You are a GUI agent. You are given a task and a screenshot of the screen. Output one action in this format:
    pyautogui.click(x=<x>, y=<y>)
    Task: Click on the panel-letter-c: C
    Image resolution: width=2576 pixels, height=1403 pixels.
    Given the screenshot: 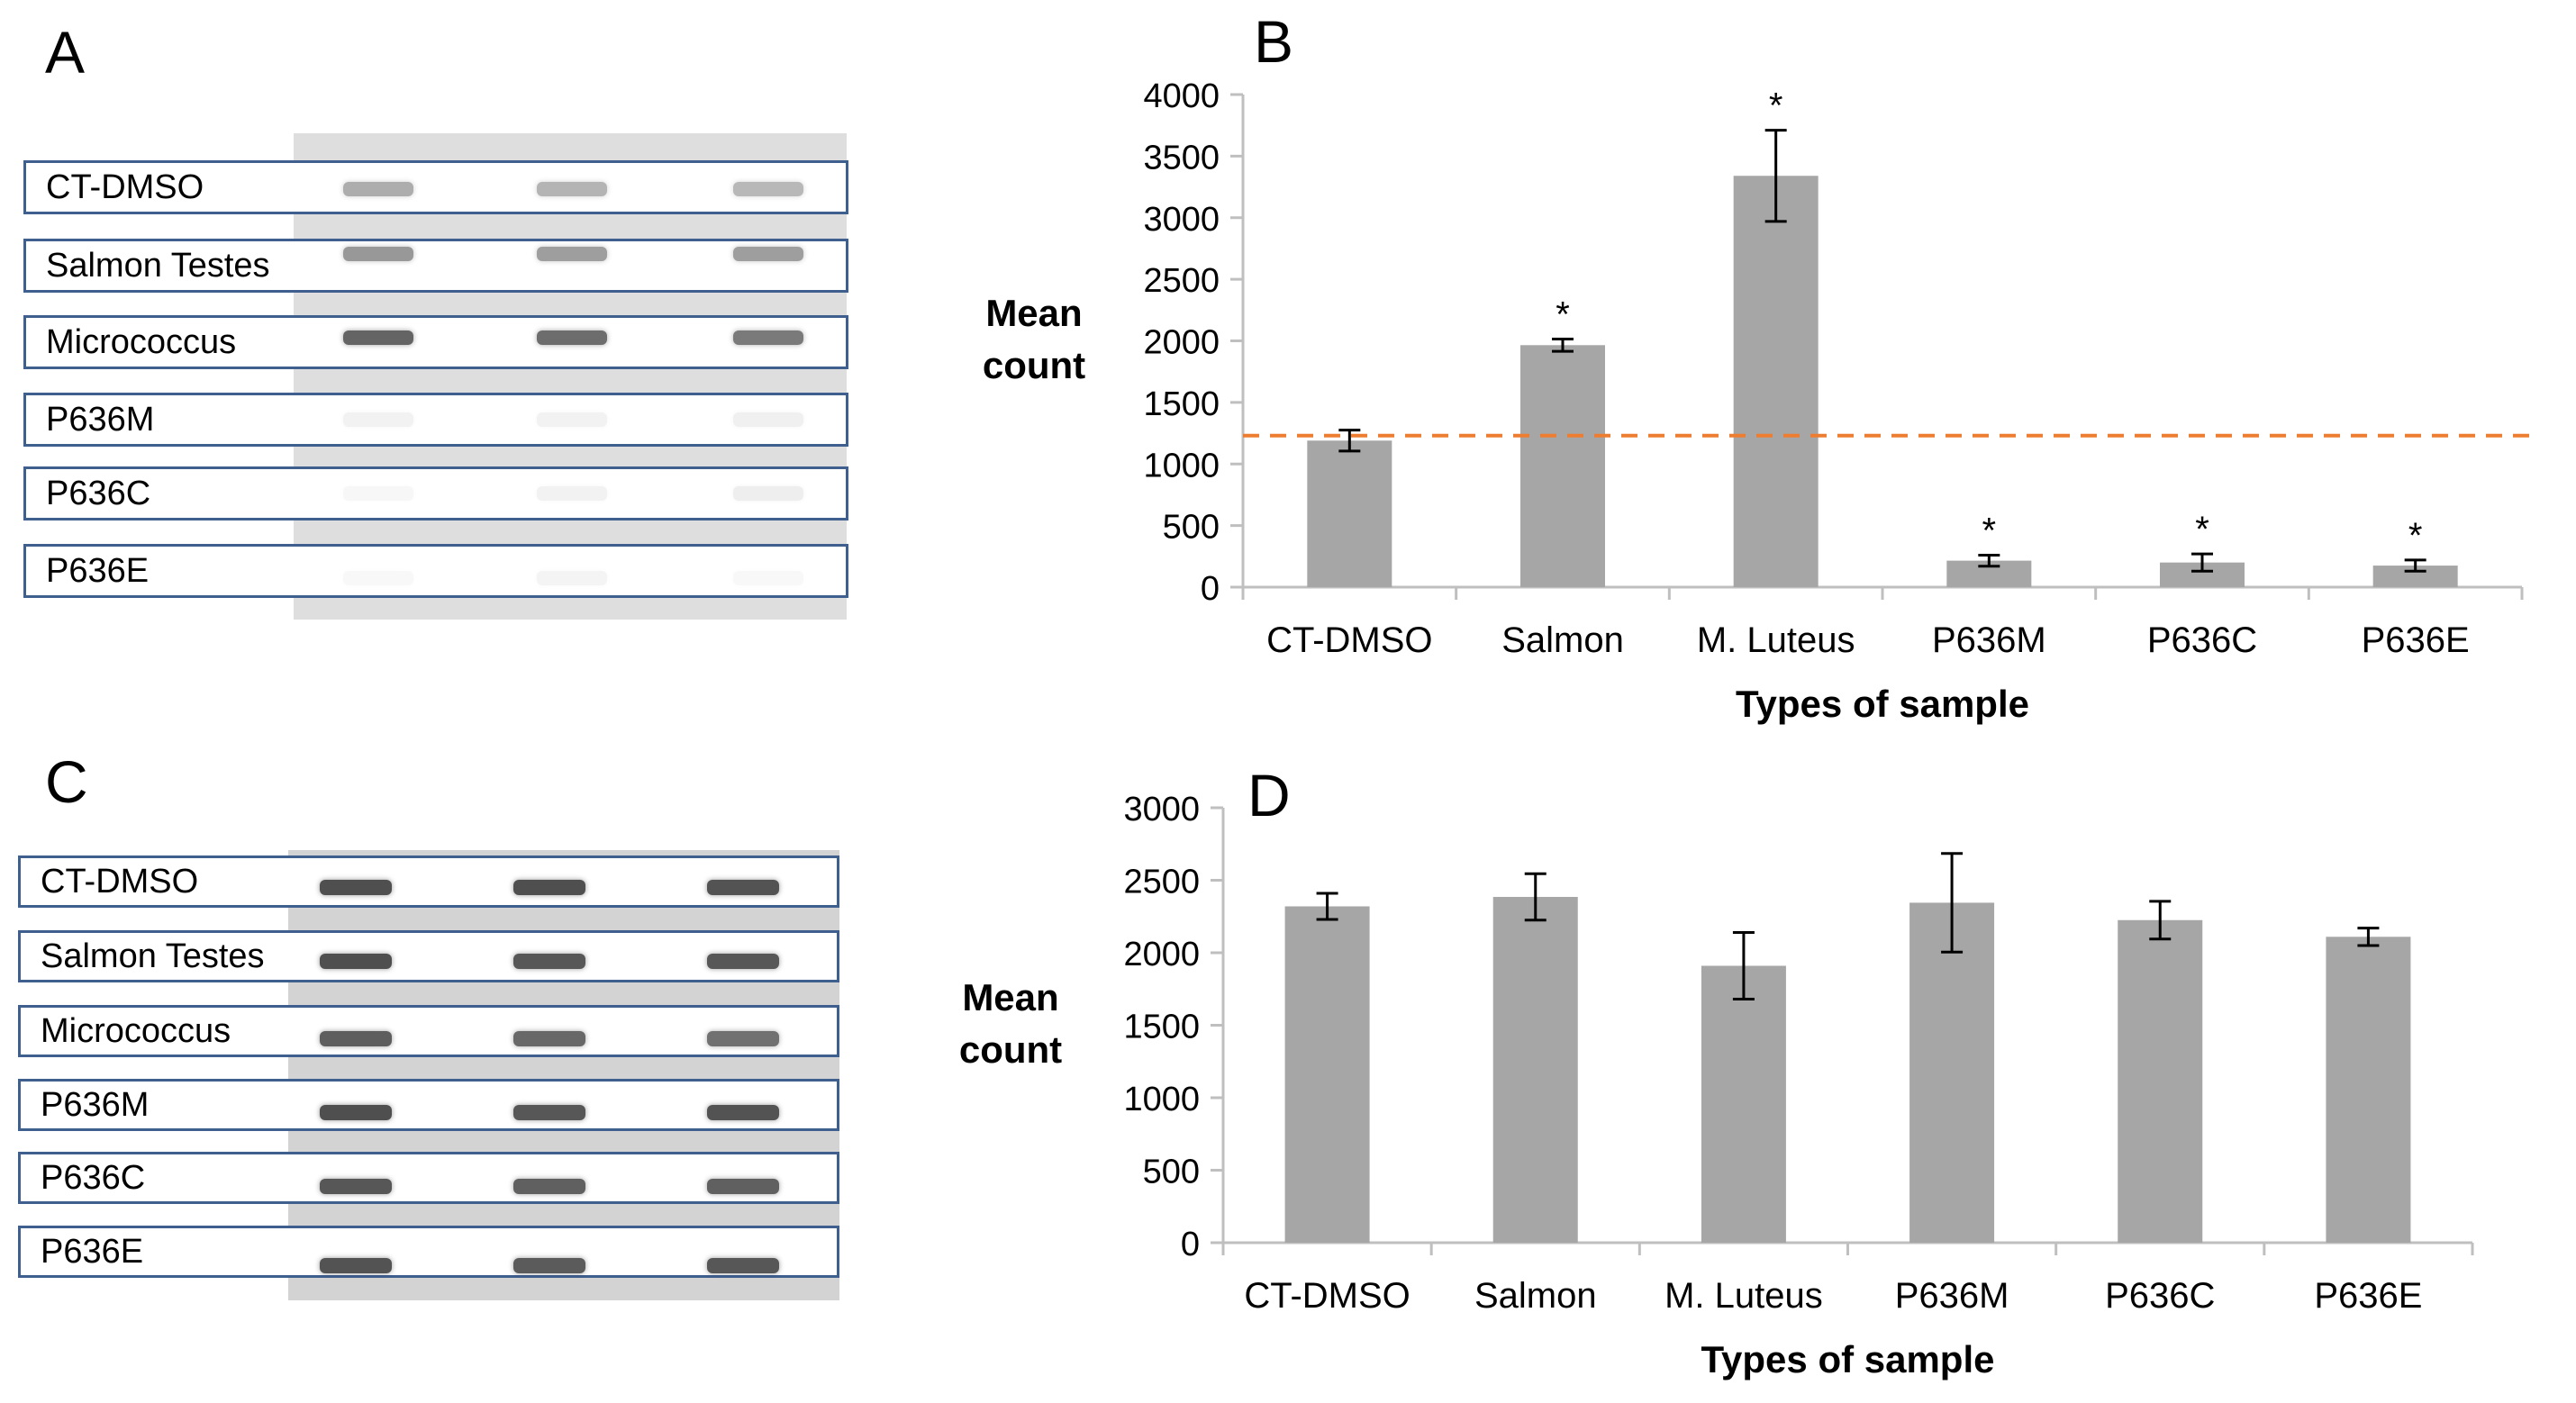 What is the action you would take?
    pyautogui.click(x=66, y=781)
    